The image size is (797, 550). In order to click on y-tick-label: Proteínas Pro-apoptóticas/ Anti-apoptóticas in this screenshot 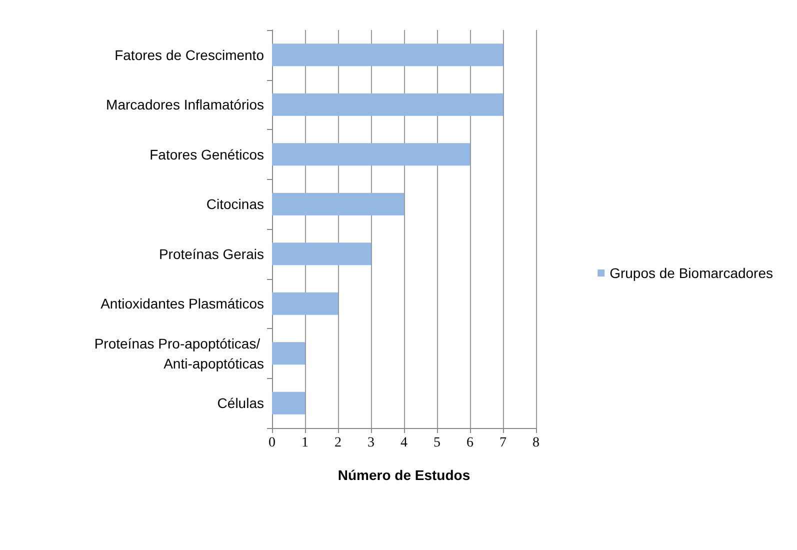, I will do `click(179, 353)`.